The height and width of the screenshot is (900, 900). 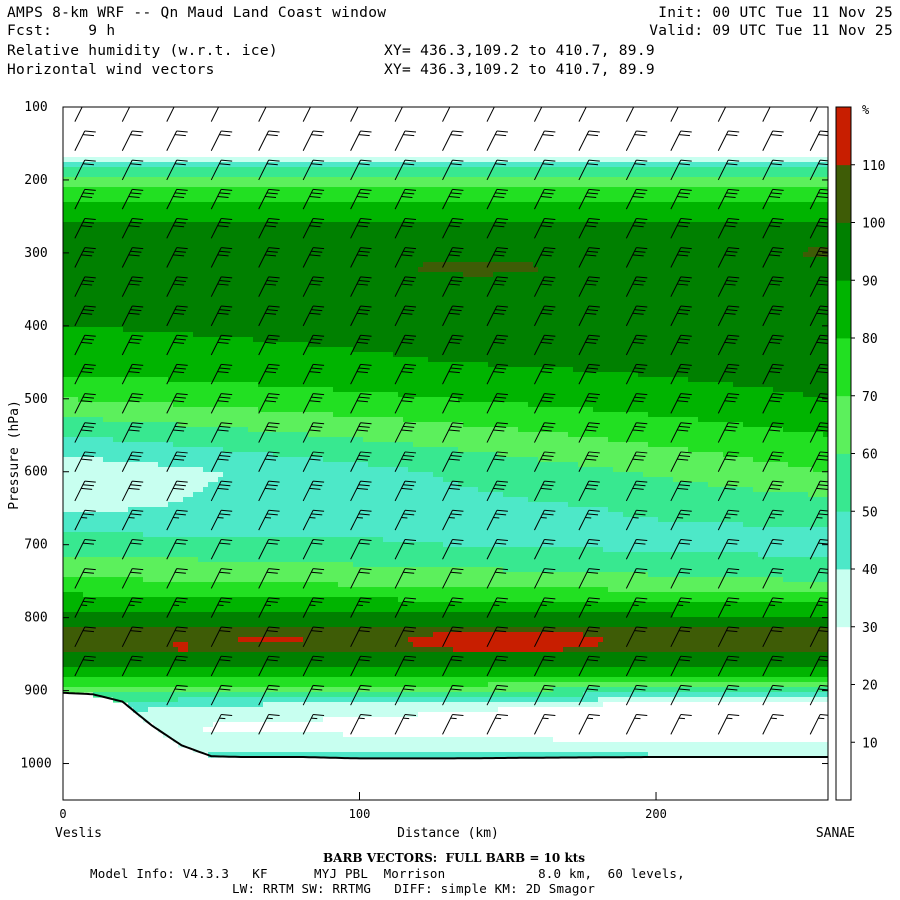 What do you see at coordinates (601, 175) in the screenshot?
I see `rh-cell-2096` at bounding box center [601, 175].